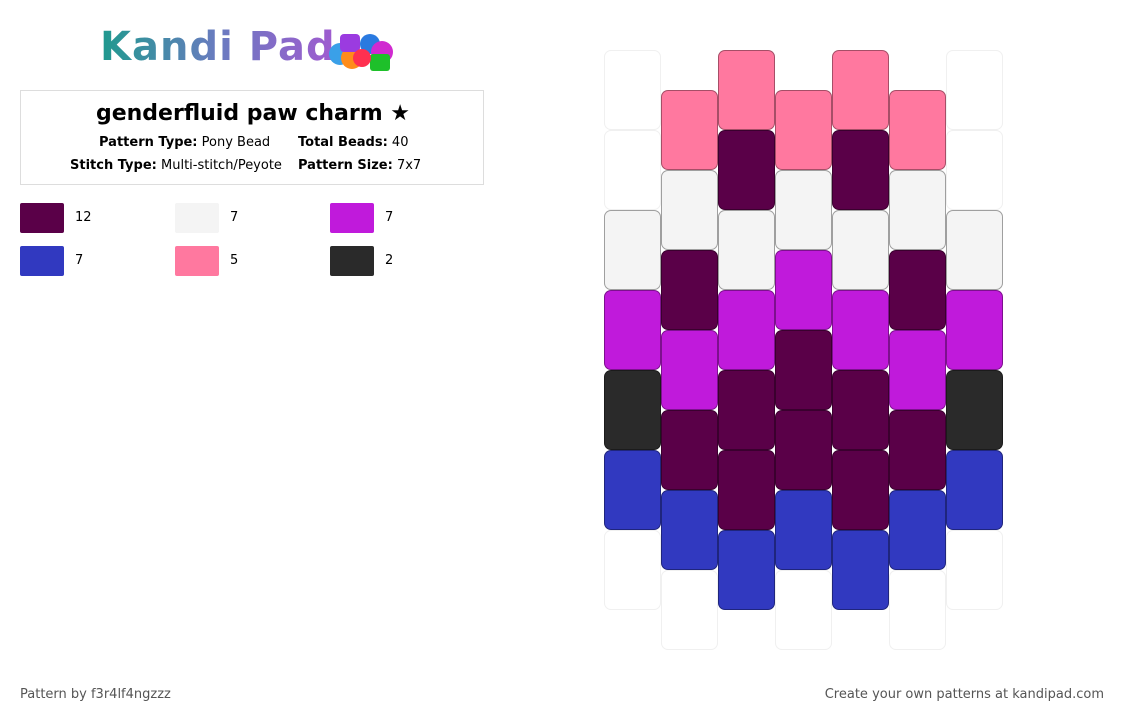  I want to click on legend-count: 2, so click(389, 260).